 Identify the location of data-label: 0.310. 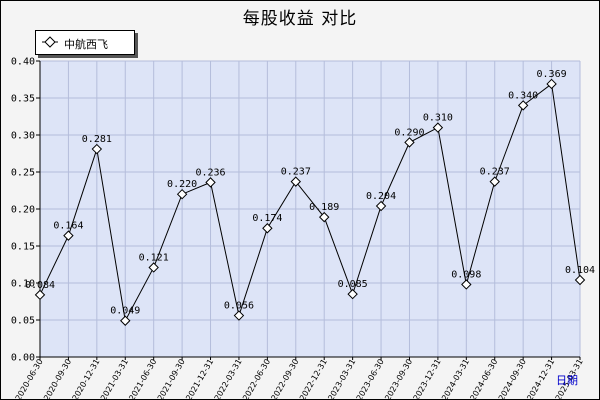
(438, 118).